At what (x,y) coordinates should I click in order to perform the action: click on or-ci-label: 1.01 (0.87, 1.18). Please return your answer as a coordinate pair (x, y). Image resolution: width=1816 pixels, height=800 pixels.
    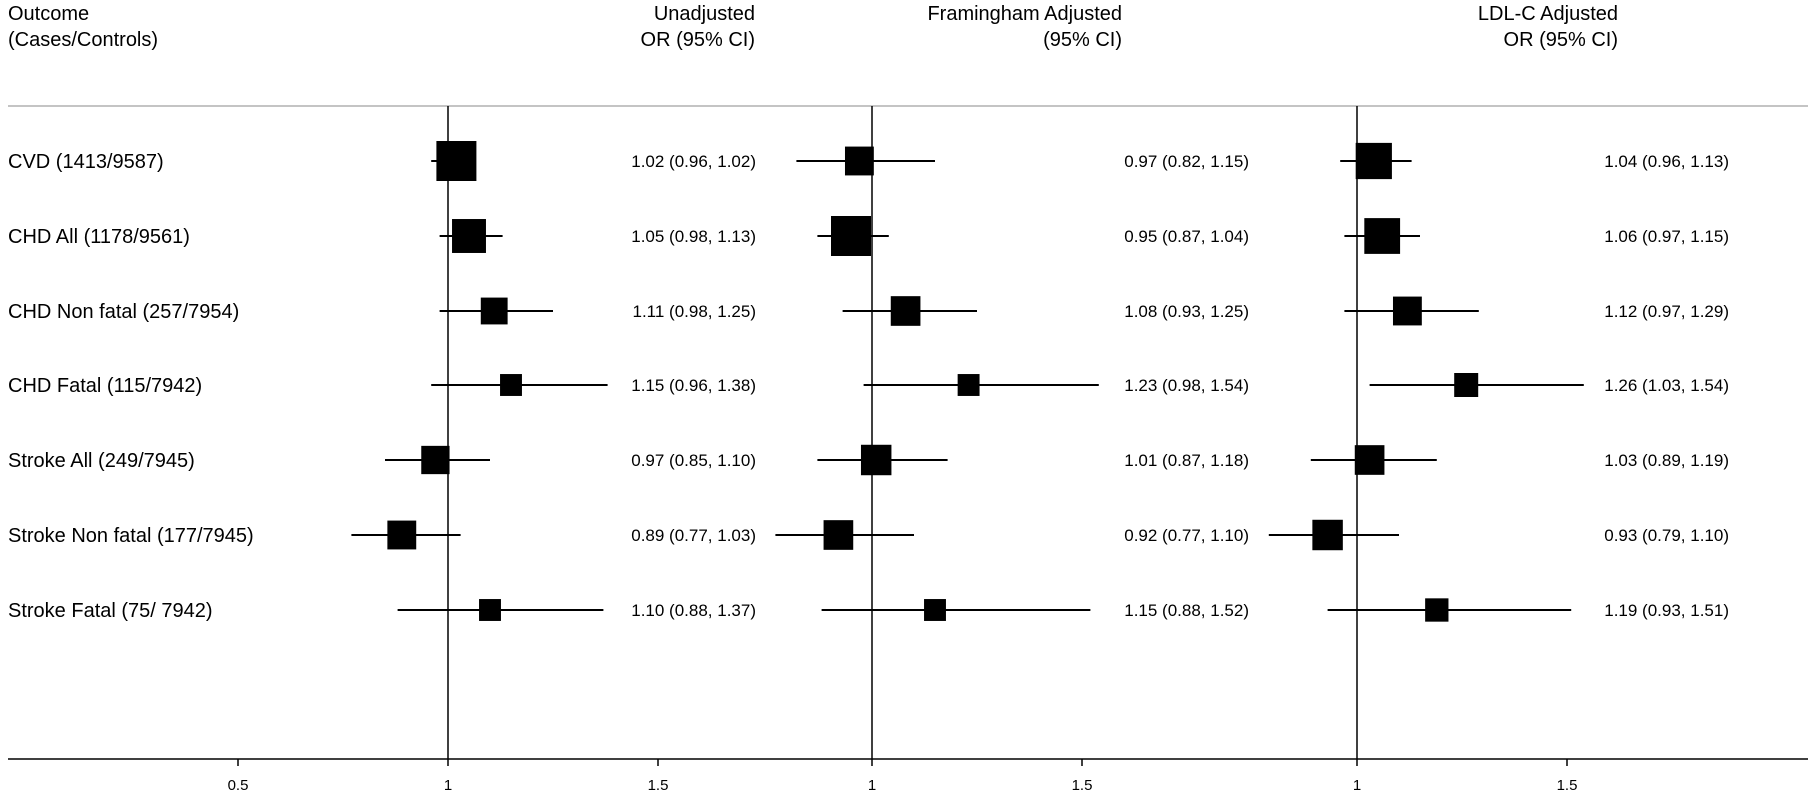
    Looking at the image, I should click on (1186, 460).